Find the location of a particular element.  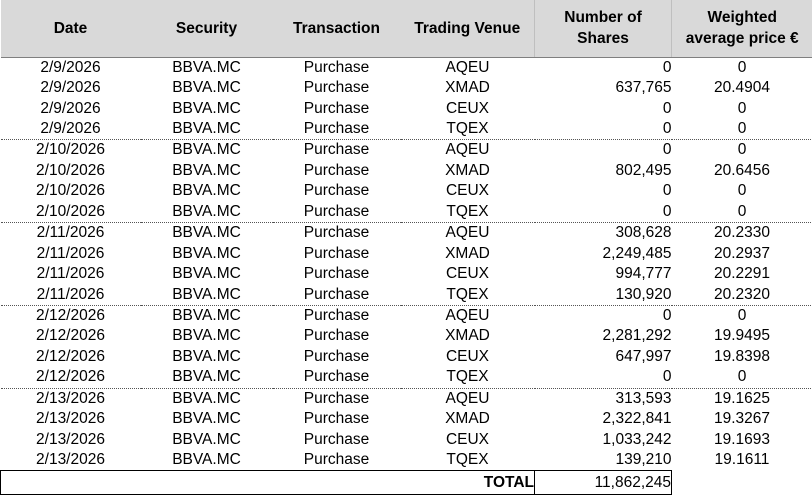

table-row: 2/9/2026 BBVA.MC Purchase AQEU 0 0 is located at coordinates (406, 67).